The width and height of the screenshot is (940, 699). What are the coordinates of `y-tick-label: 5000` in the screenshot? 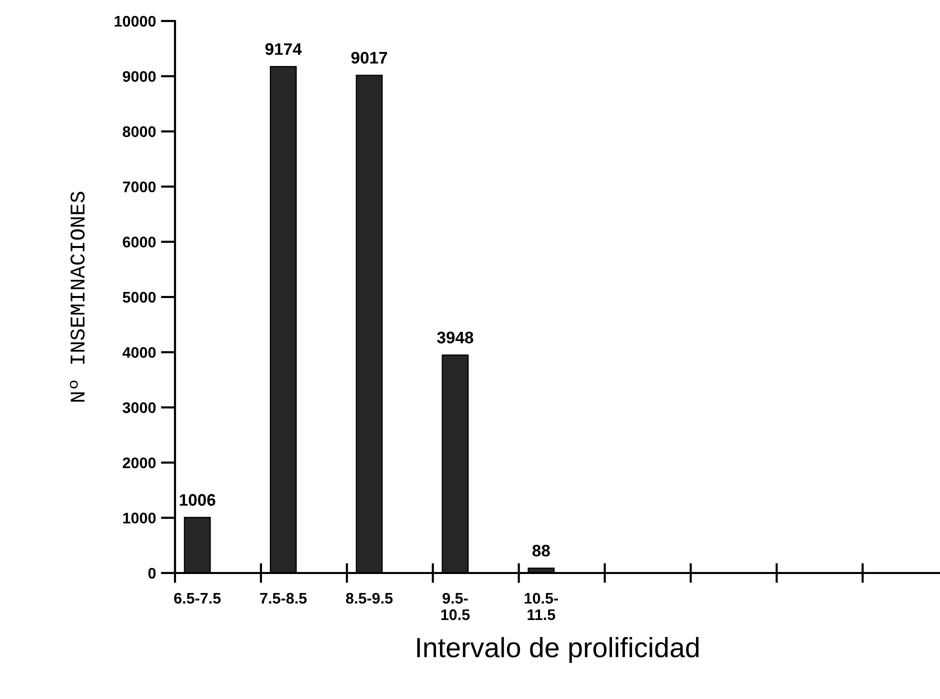 It's located at (139, 297).